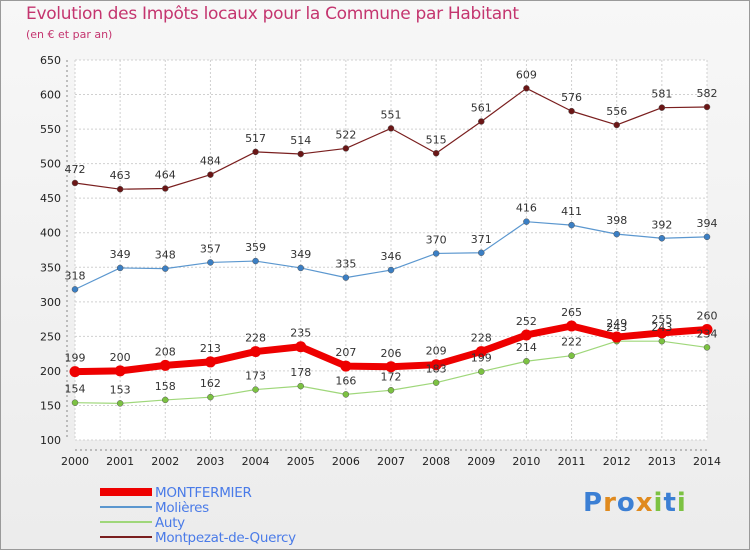 The image size is (750, 550). Describe the element at coordinates (165, 255) in the screenshot. I see `data-label-moli-res: 348` at that location.